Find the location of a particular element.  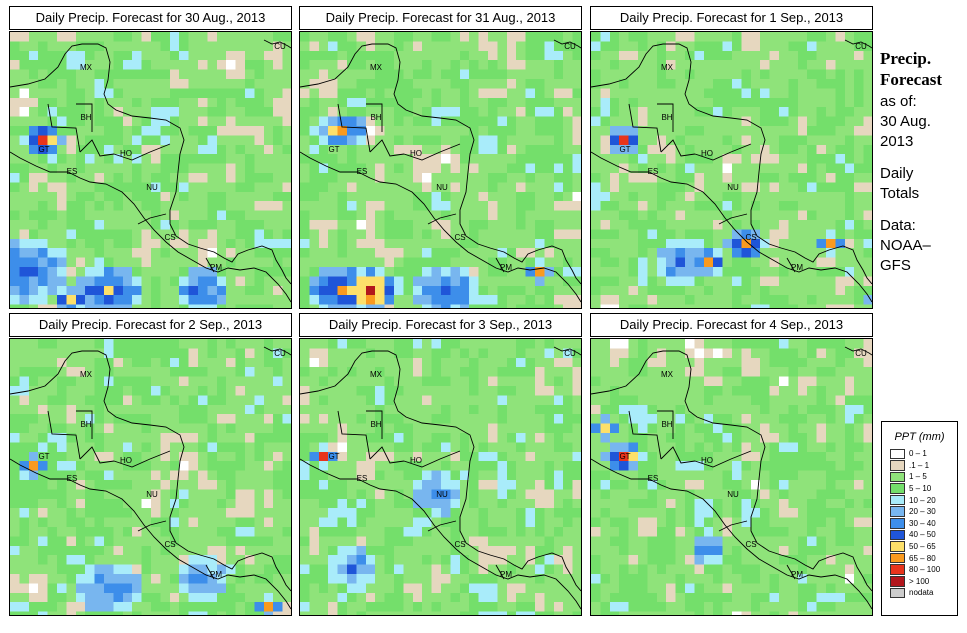

legend-title: PPT (mm) is located at coordinates (919, 437).